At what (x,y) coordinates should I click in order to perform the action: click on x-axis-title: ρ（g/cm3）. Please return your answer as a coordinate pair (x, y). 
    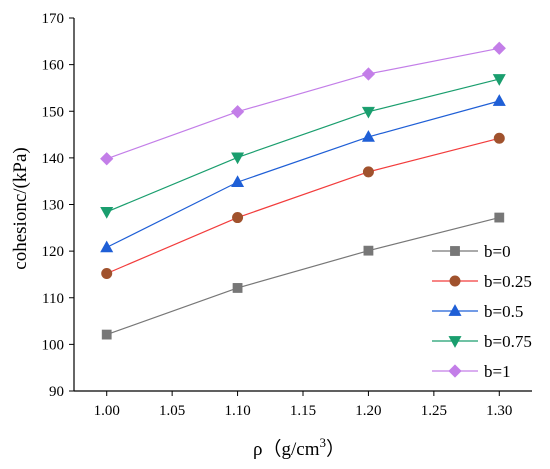
    Looking at the image, I should click on (299, 447).